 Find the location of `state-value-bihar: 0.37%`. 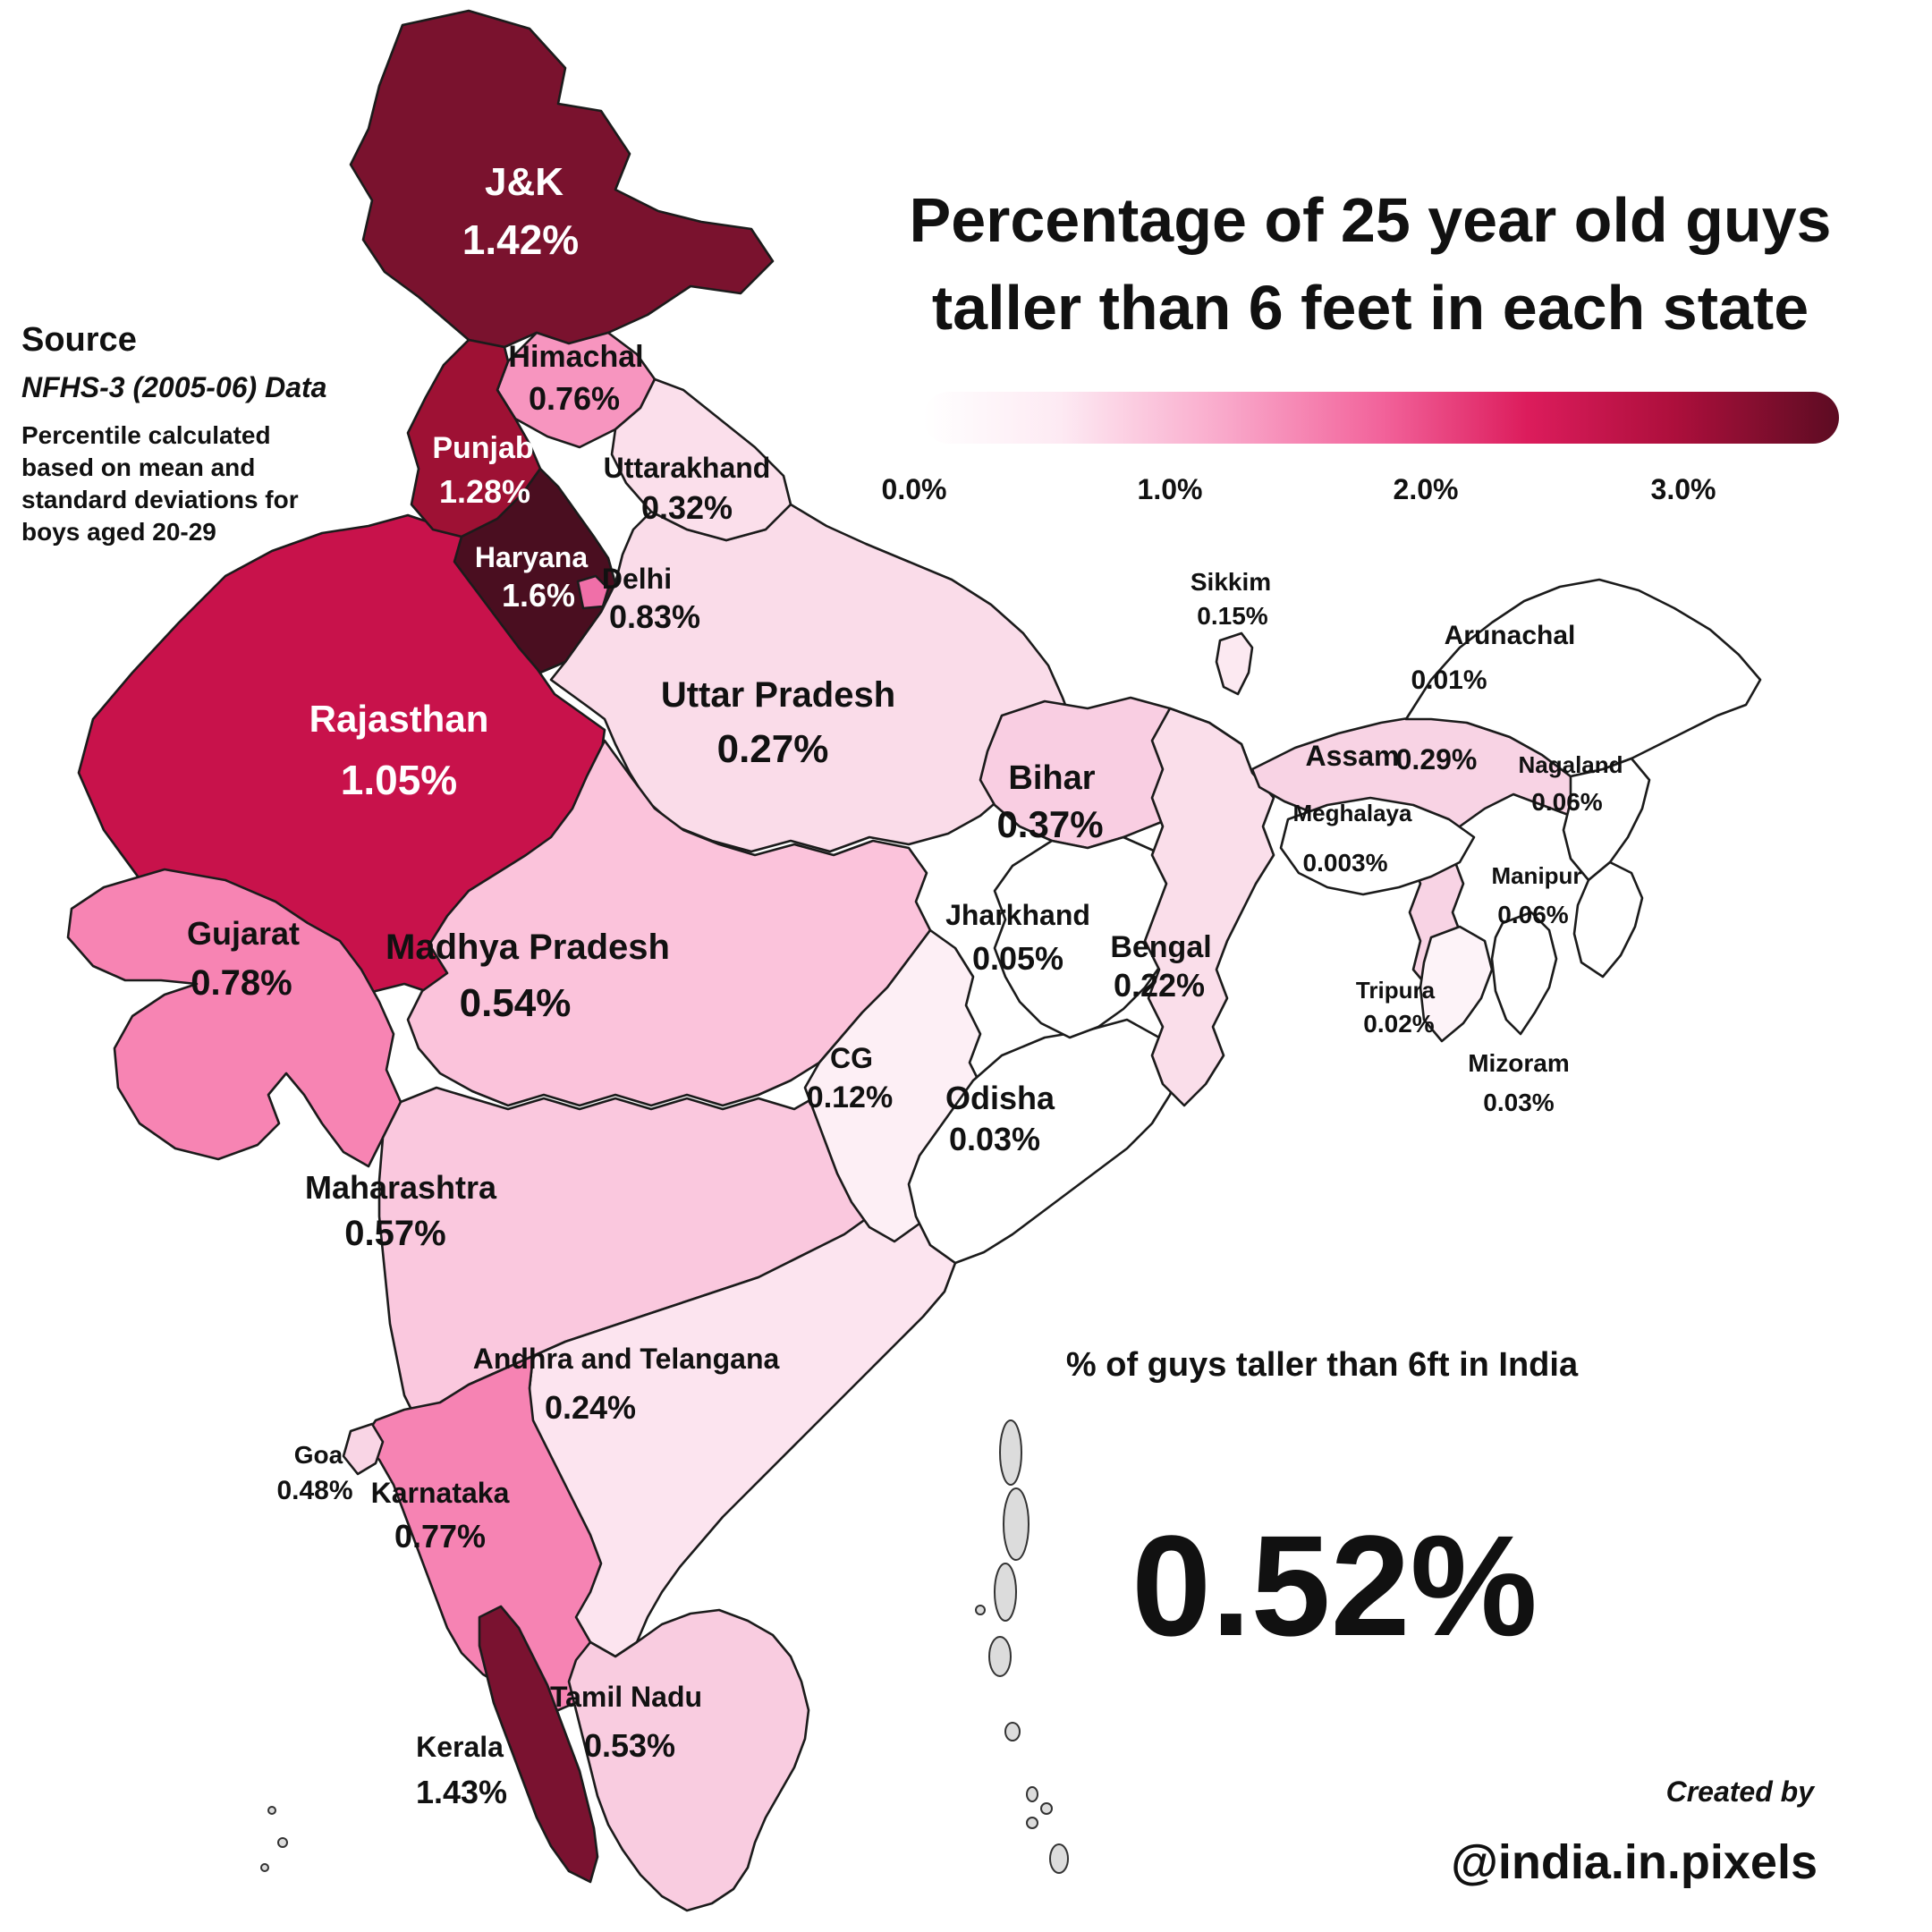

state-value-bihar: 0.37% is located at coordinates (1049, 824).